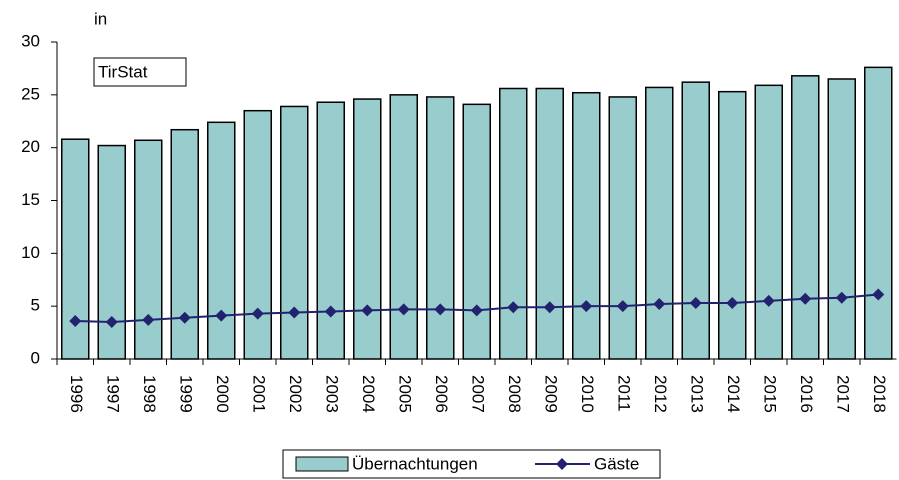 This screenshot has width=899, height=480. Describe the element at coordinates (35, 357) in the screenshot. I see `y-tick-label: 0` at that location.